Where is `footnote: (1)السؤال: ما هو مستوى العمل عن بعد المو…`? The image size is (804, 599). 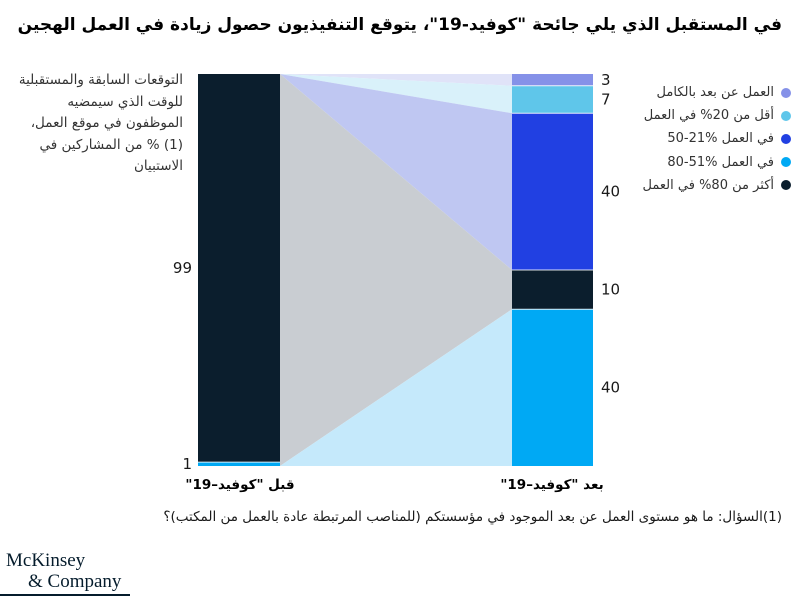 footnote: (1)السؤال: ما هو مستوى العمل عن بعد المو… is located at coordinates (472, 517).